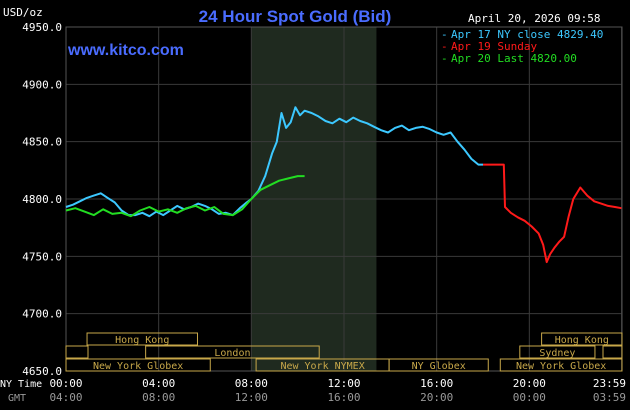 This screenshot has width=630, height=410. Describe the element at coordinates (534, 18) in the screenshot. I see `date-time: April 20, 2026 09:58` at that location.